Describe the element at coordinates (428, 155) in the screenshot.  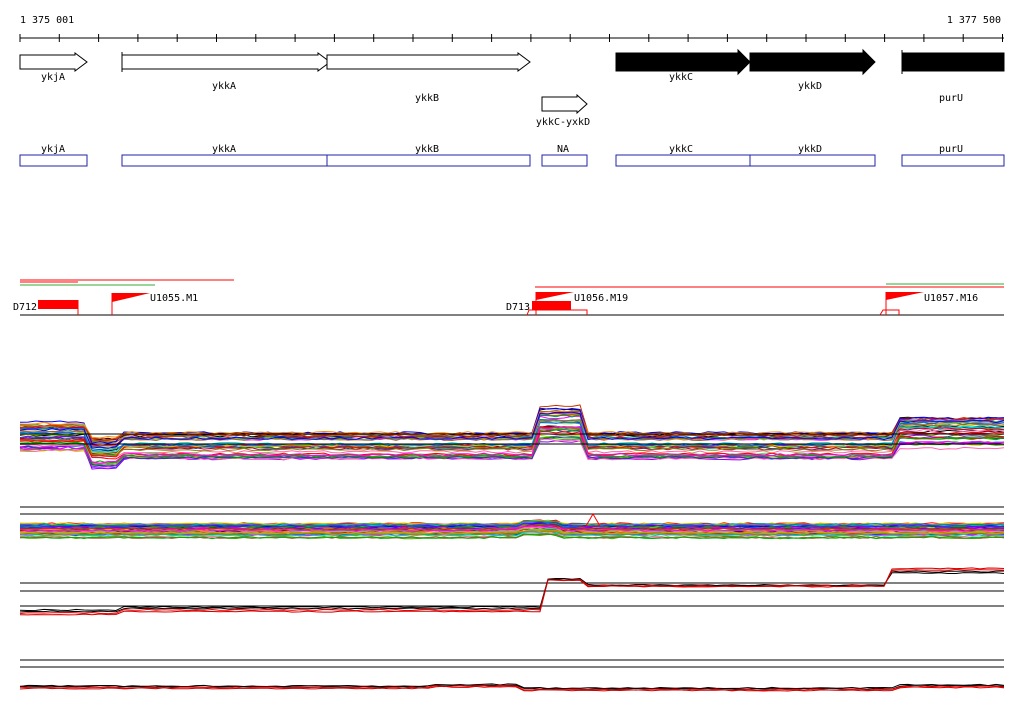
I see `annotation-box-ykkB: ykkB` at that location.